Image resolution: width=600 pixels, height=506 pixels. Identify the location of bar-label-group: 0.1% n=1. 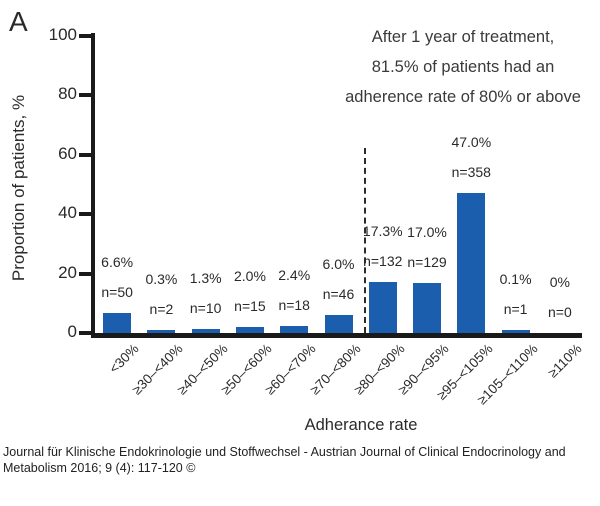
(516, 294).